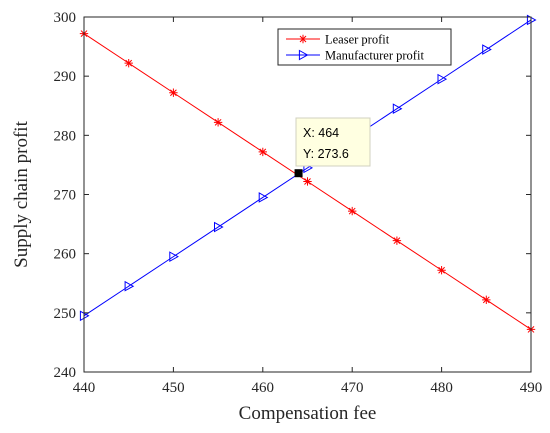  I want to click on legend-entry: Leaser profit, so click(338, 40).